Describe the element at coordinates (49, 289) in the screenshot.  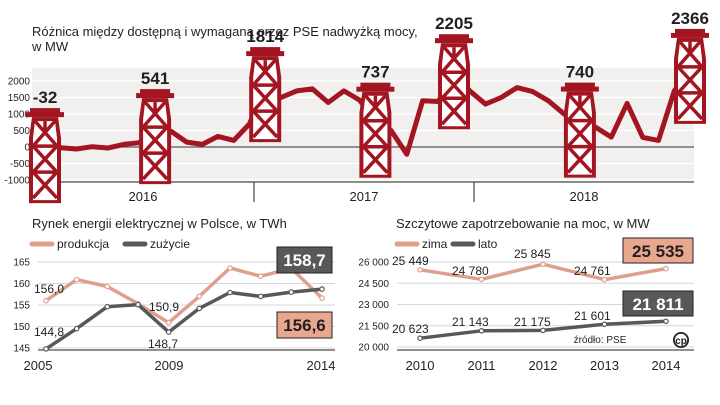
I see `label-produkcja-2005: 156,0` at that location.